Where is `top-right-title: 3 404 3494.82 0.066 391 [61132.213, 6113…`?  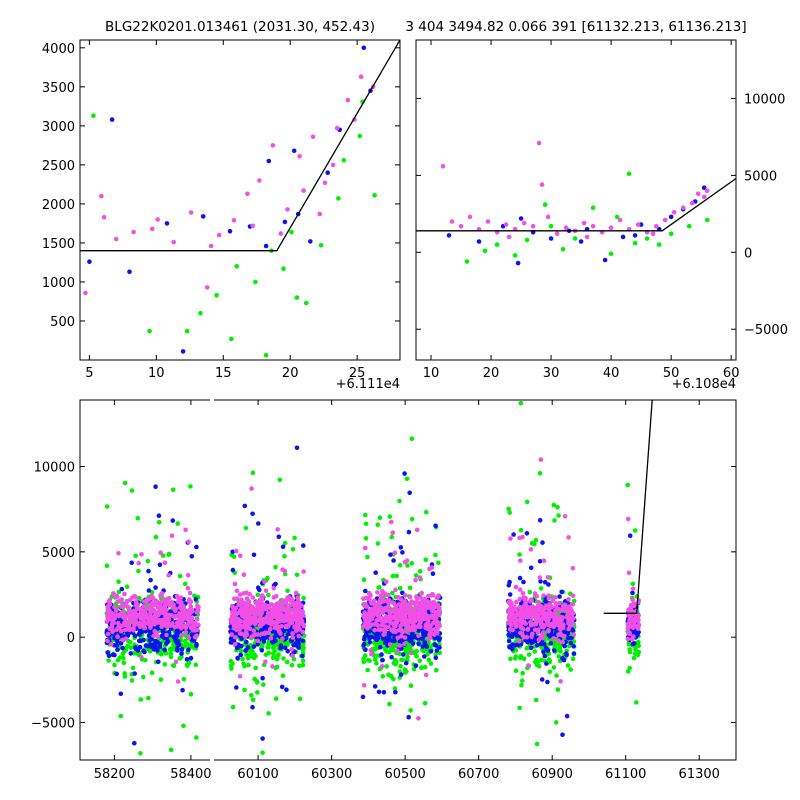
top-right-title: 3 404 3494.82 0.066 391 [61132.213, 6113… is located at coordinates (575, 27).